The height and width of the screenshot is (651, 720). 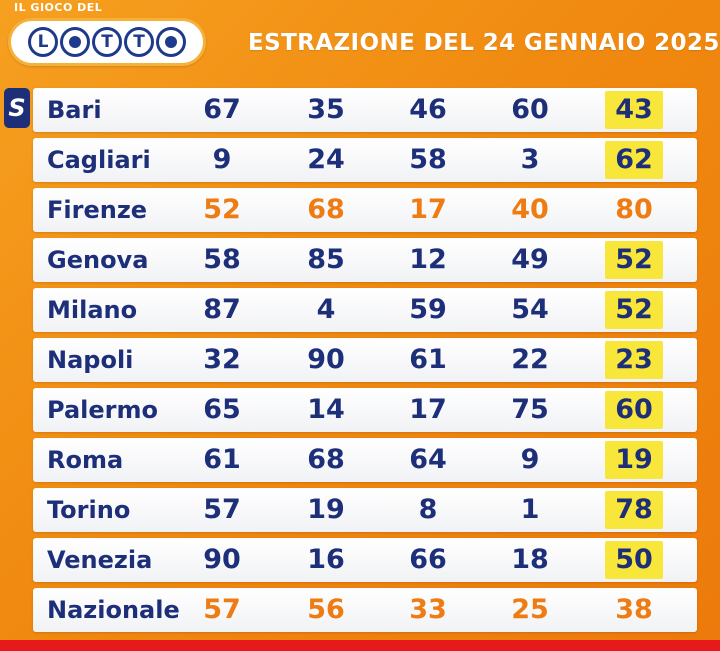 What do you see at coordinates (365, 310) in the screenshot?
I see `wheel-row-milano: Milano 87 4 59 54 52` at bounding box center [365, 310].